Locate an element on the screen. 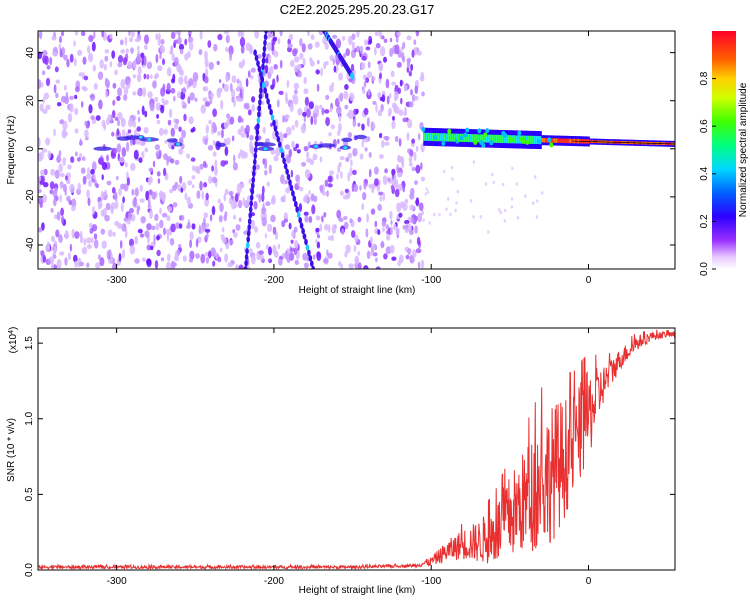  snr-y-multiplier: (x104) is located at coordinates (14, 340).